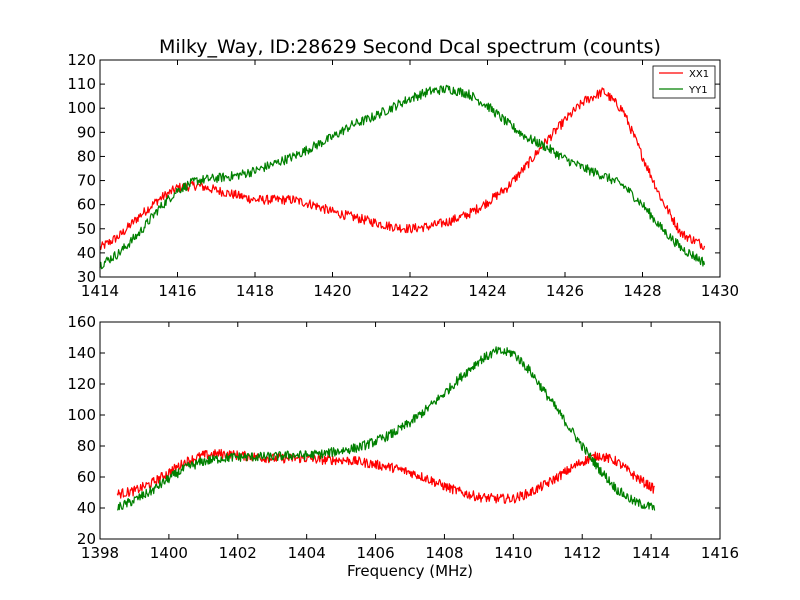  Describe the element at coordinates (698, 90) in the screenshot. I see `legend-yy1-label: YY1` at that location.